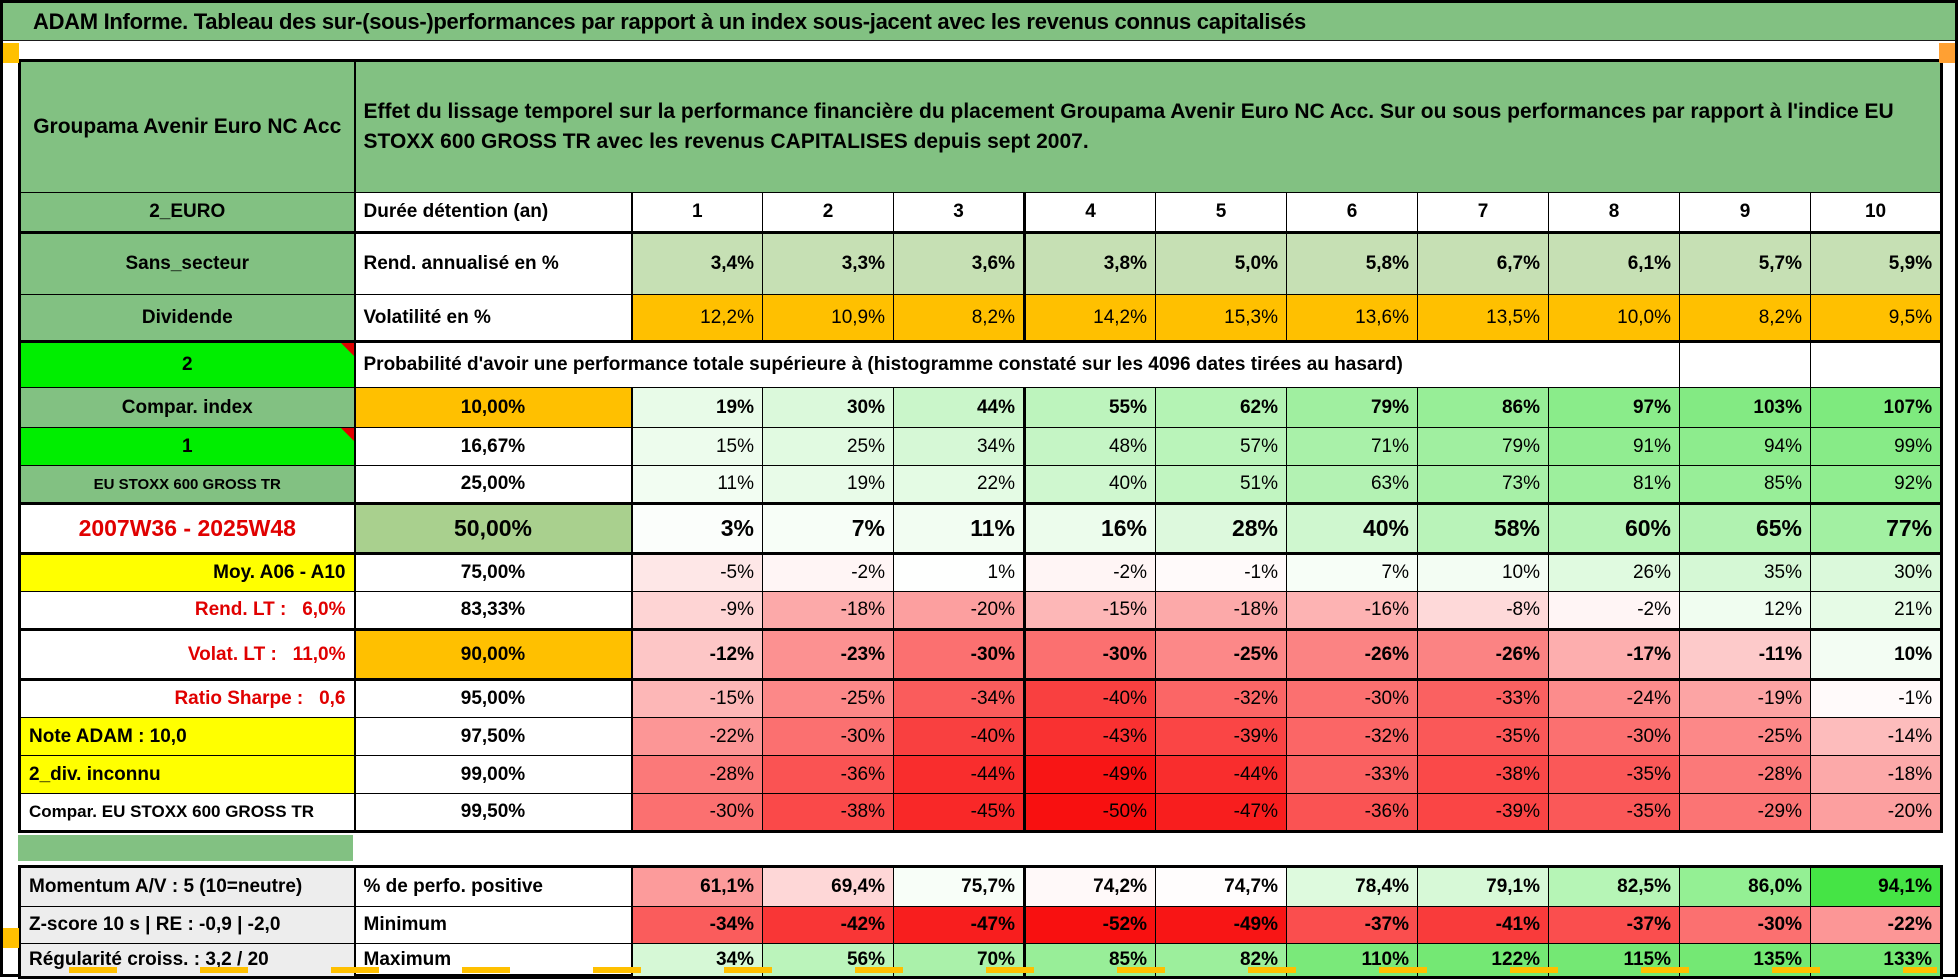  I want to click on prob-value: -18%, so click(1221, 610).